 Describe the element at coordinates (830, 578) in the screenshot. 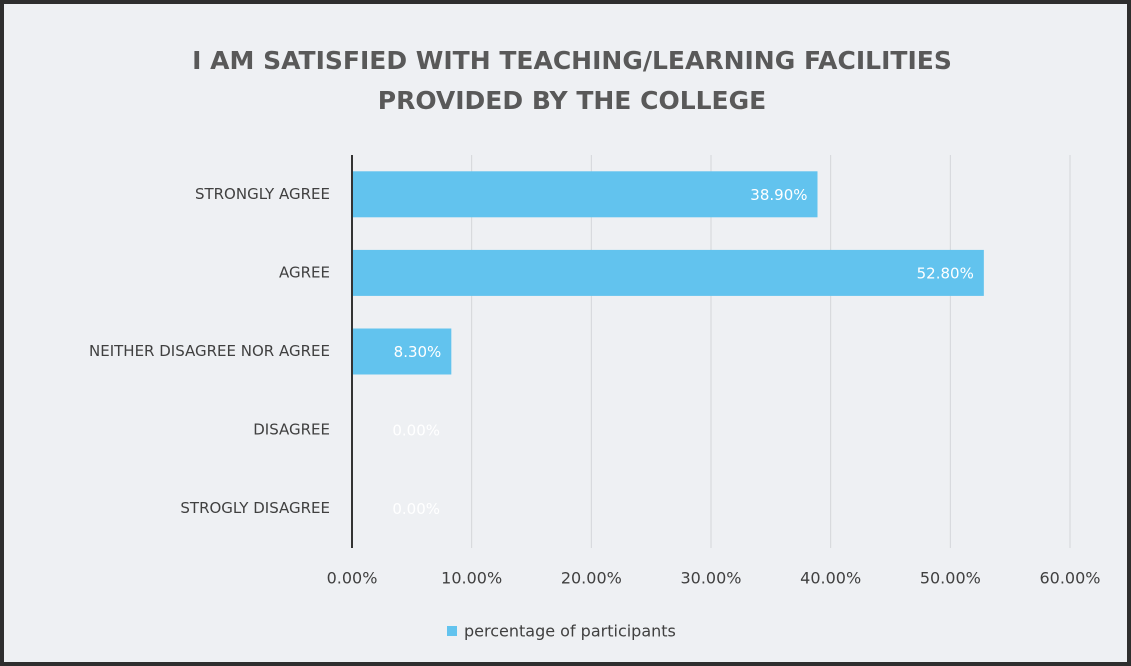

I see `x-tick-label: 40.00%` at that location.